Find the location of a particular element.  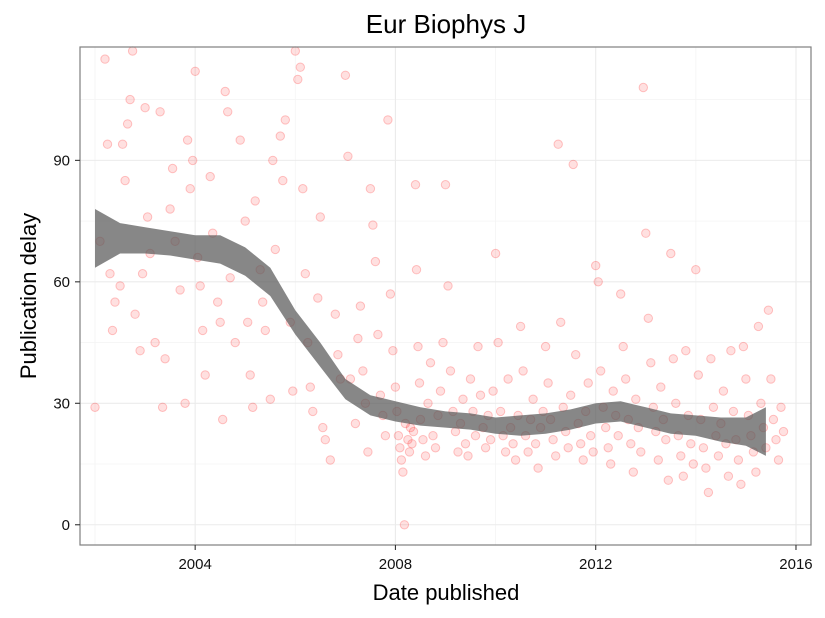

y-tick-label: 0 is located at coordinates (66, 525).